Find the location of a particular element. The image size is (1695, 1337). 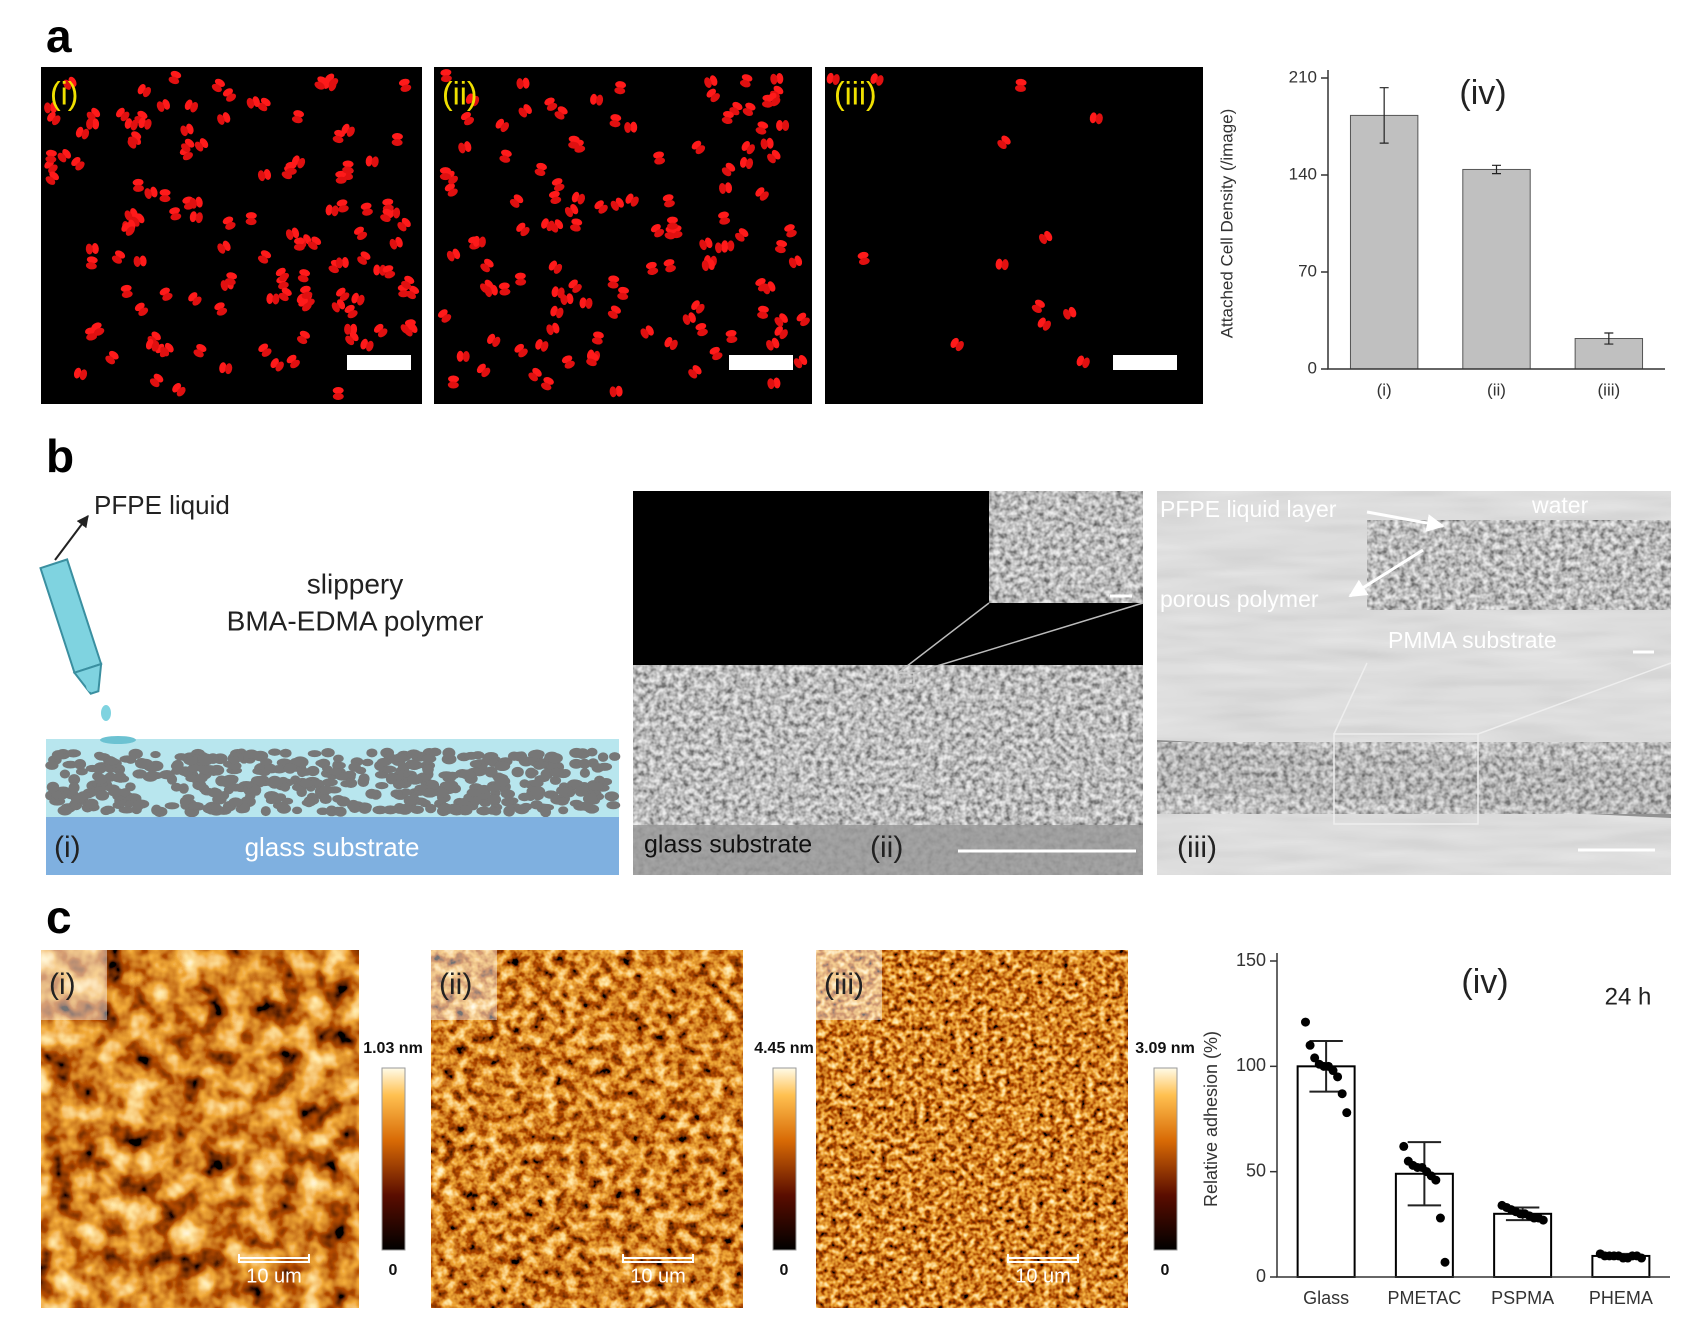

arrow is located at coordinates (71, 538).